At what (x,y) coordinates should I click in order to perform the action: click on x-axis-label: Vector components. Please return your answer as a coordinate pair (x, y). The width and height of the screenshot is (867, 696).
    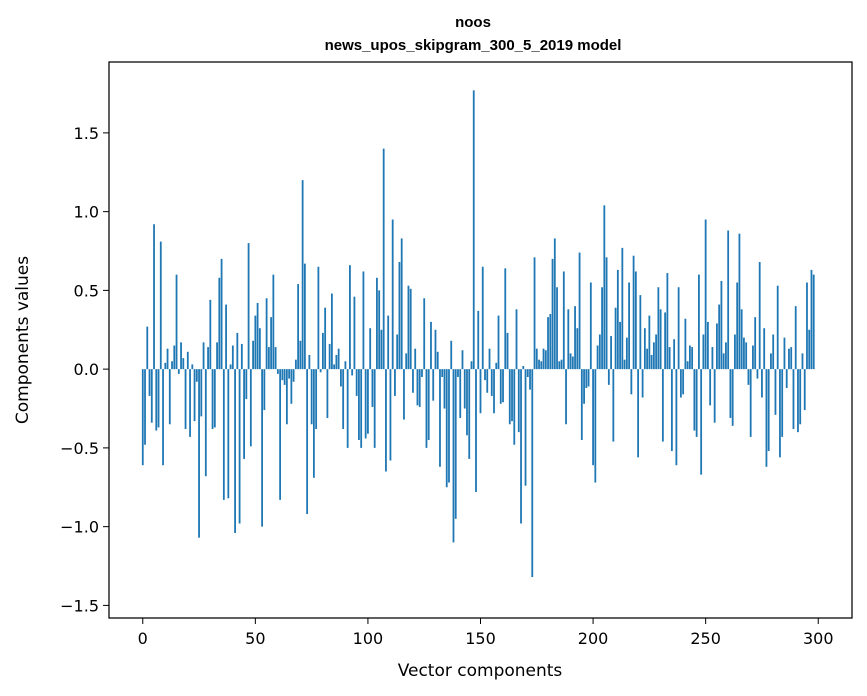
    Looking at the image, I should click on (480, 671).